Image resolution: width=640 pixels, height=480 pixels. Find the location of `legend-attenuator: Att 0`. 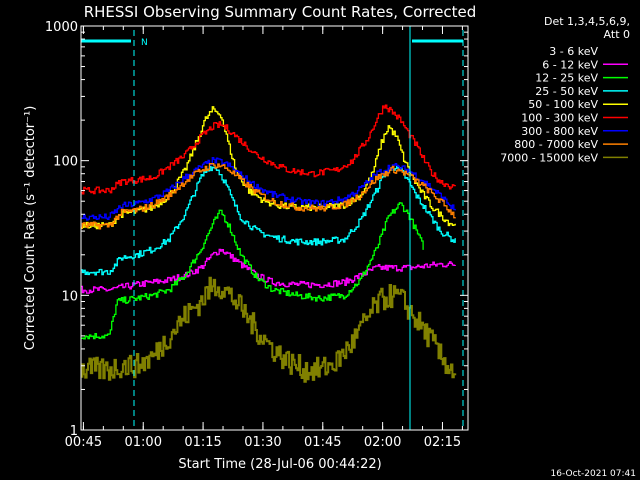

legend-attenuator: Att 0 is located at coordinates (617, 34).